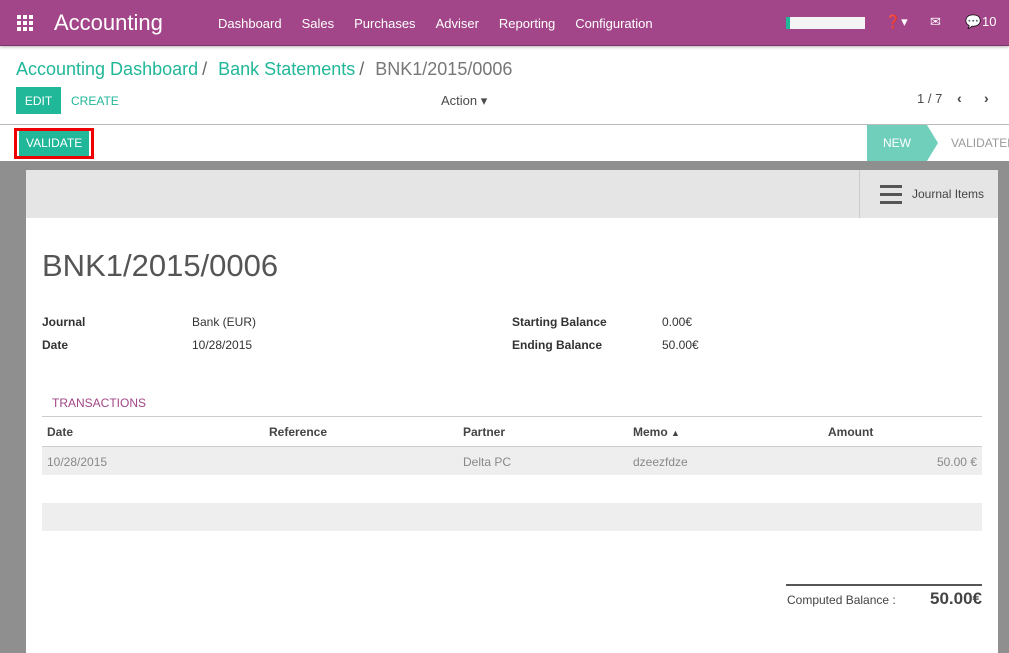 The height and width of the screenshot is (653, 1009). What do you see at coordinates (986, 98) in the screenshot?
I see `next-icon: ›` at bounding box center [986, 98].